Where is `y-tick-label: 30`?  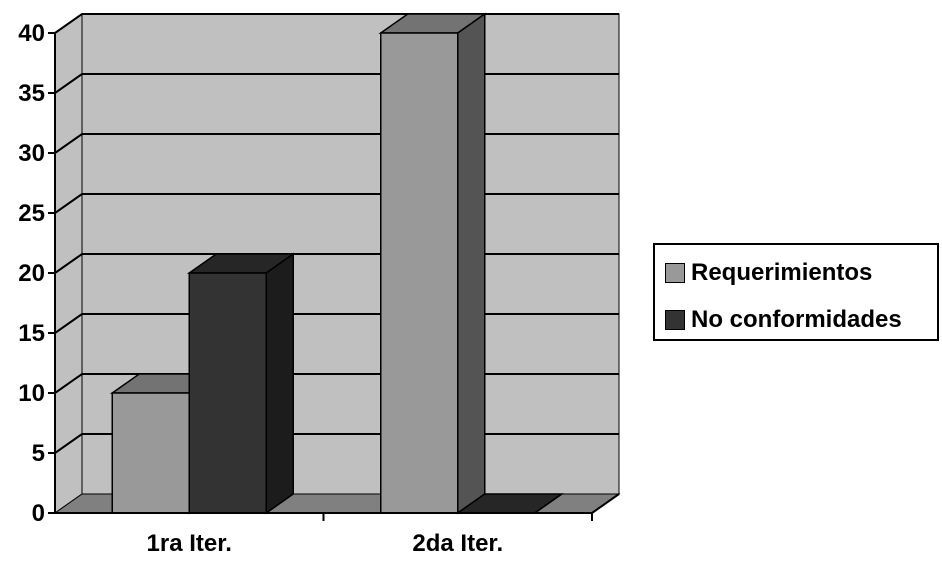
y-tick-label: 30 is located at coordinates (31, 153).